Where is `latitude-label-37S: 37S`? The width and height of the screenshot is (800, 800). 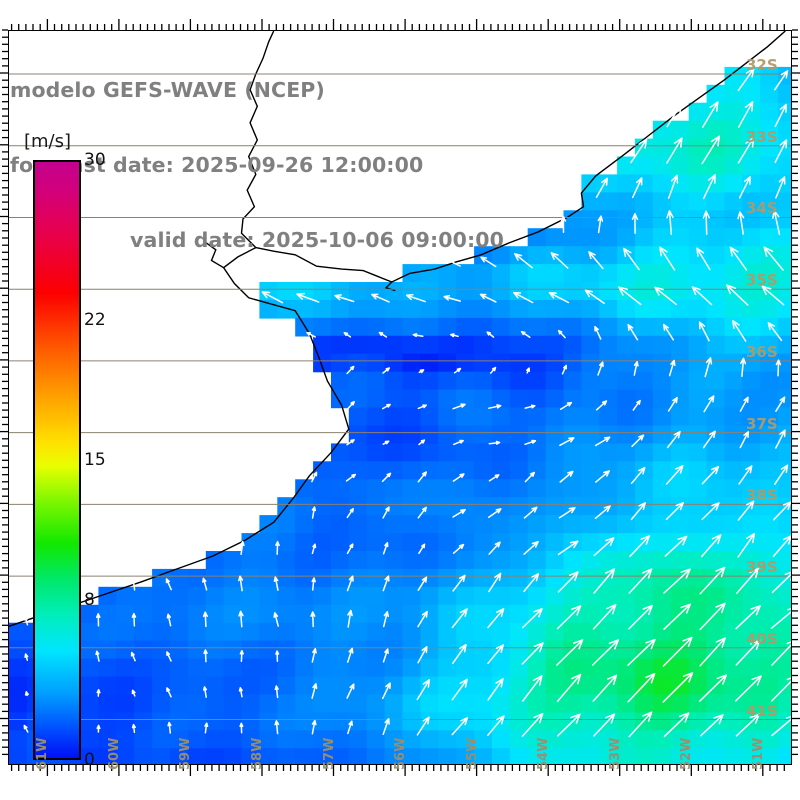 latitude-label-37S: 37S is located at coordinates (762, 423).